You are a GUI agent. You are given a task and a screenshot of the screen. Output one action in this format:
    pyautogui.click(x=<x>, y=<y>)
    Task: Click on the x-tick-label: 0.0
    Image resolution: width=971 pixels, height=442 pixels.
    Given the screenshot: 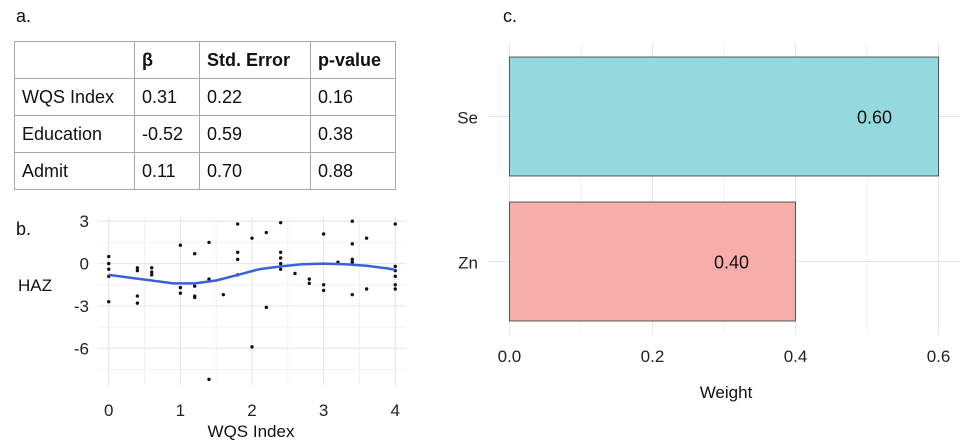 What is the action you would take?
    pyautogui.click(x=510, y=356)
    